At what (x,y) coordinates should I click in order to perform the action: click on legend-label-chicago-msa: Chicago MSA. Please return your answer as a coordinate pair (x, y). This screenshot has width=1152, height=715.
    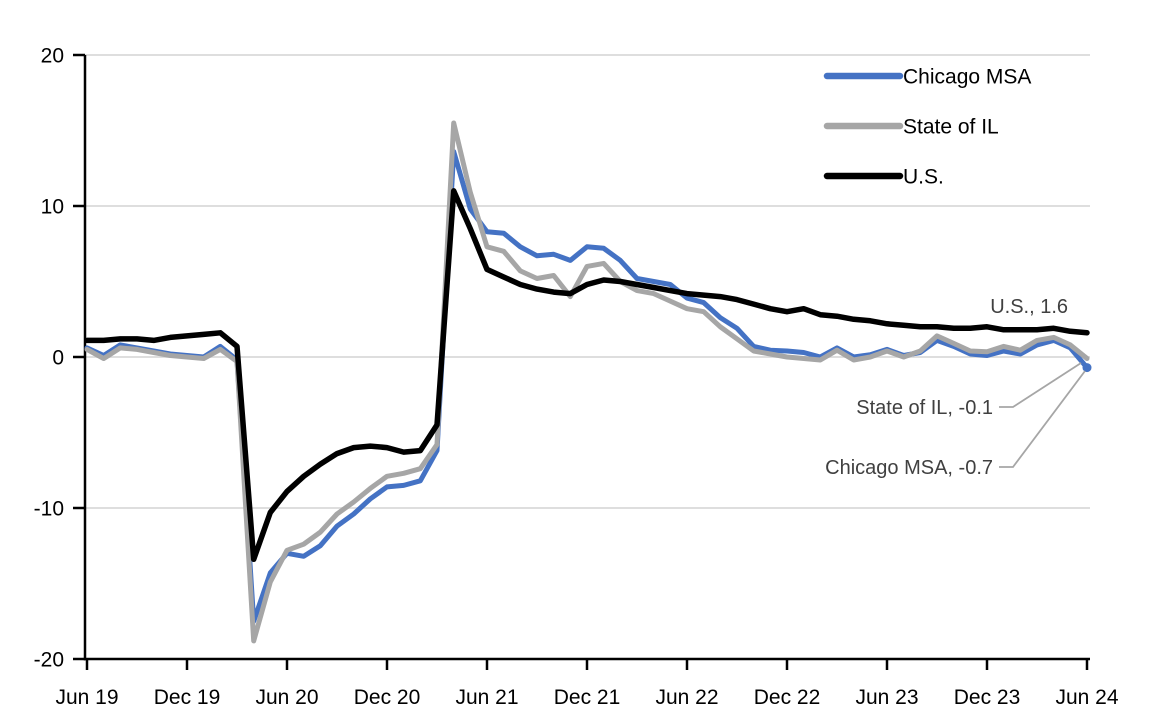
    Looking at the image, I should click on (967, 77).